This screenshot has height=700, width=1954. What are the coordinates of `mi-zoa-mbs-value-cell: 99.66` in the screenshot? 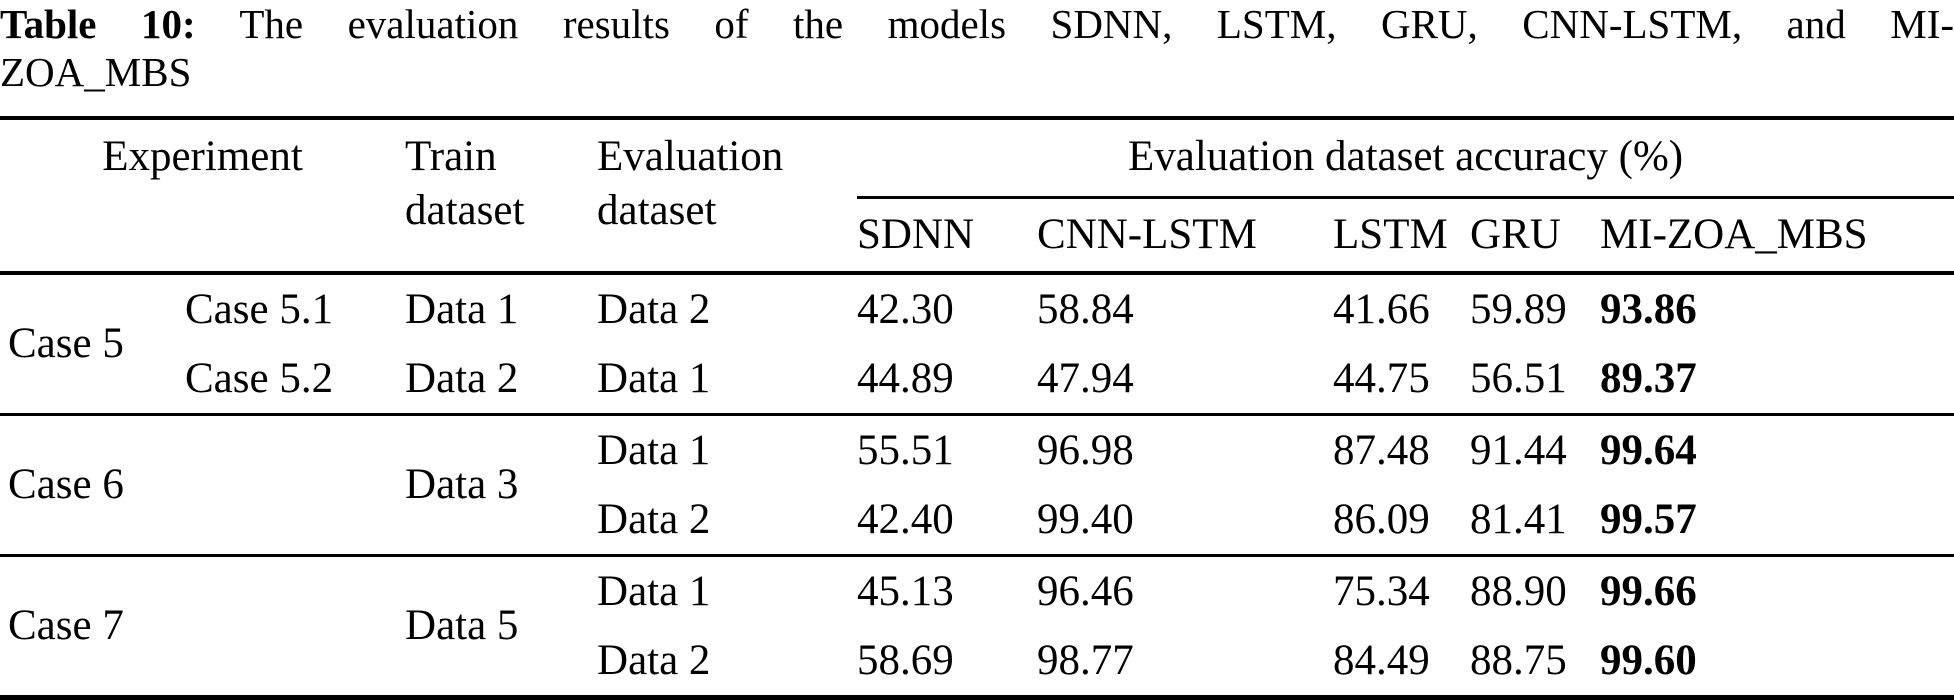 It's located at (1648, 591).